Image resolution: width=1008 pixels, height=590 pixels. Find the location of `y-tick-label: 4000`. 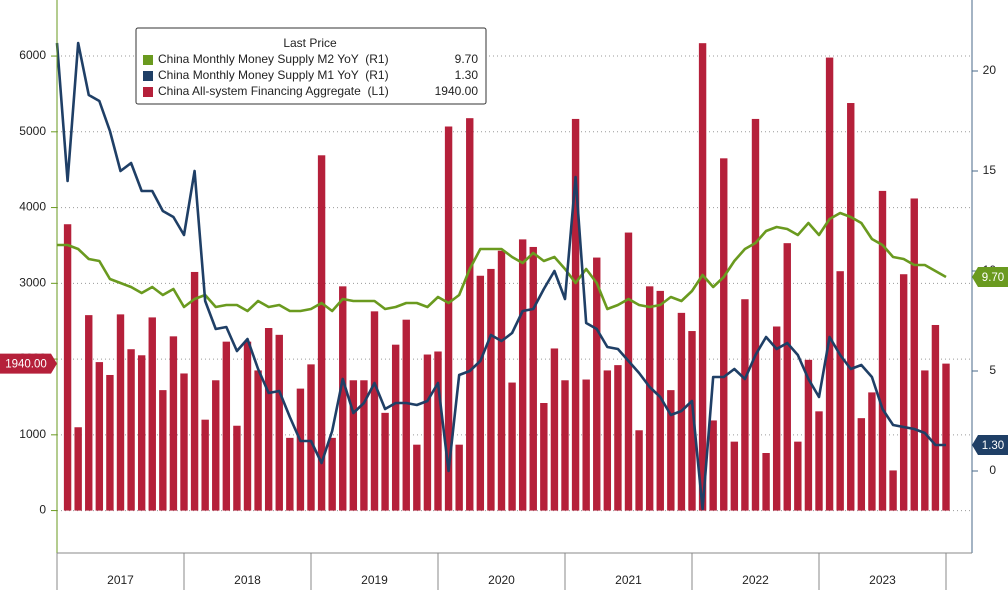

y-tick-label: 4000 is located at coordinates (32, 207).